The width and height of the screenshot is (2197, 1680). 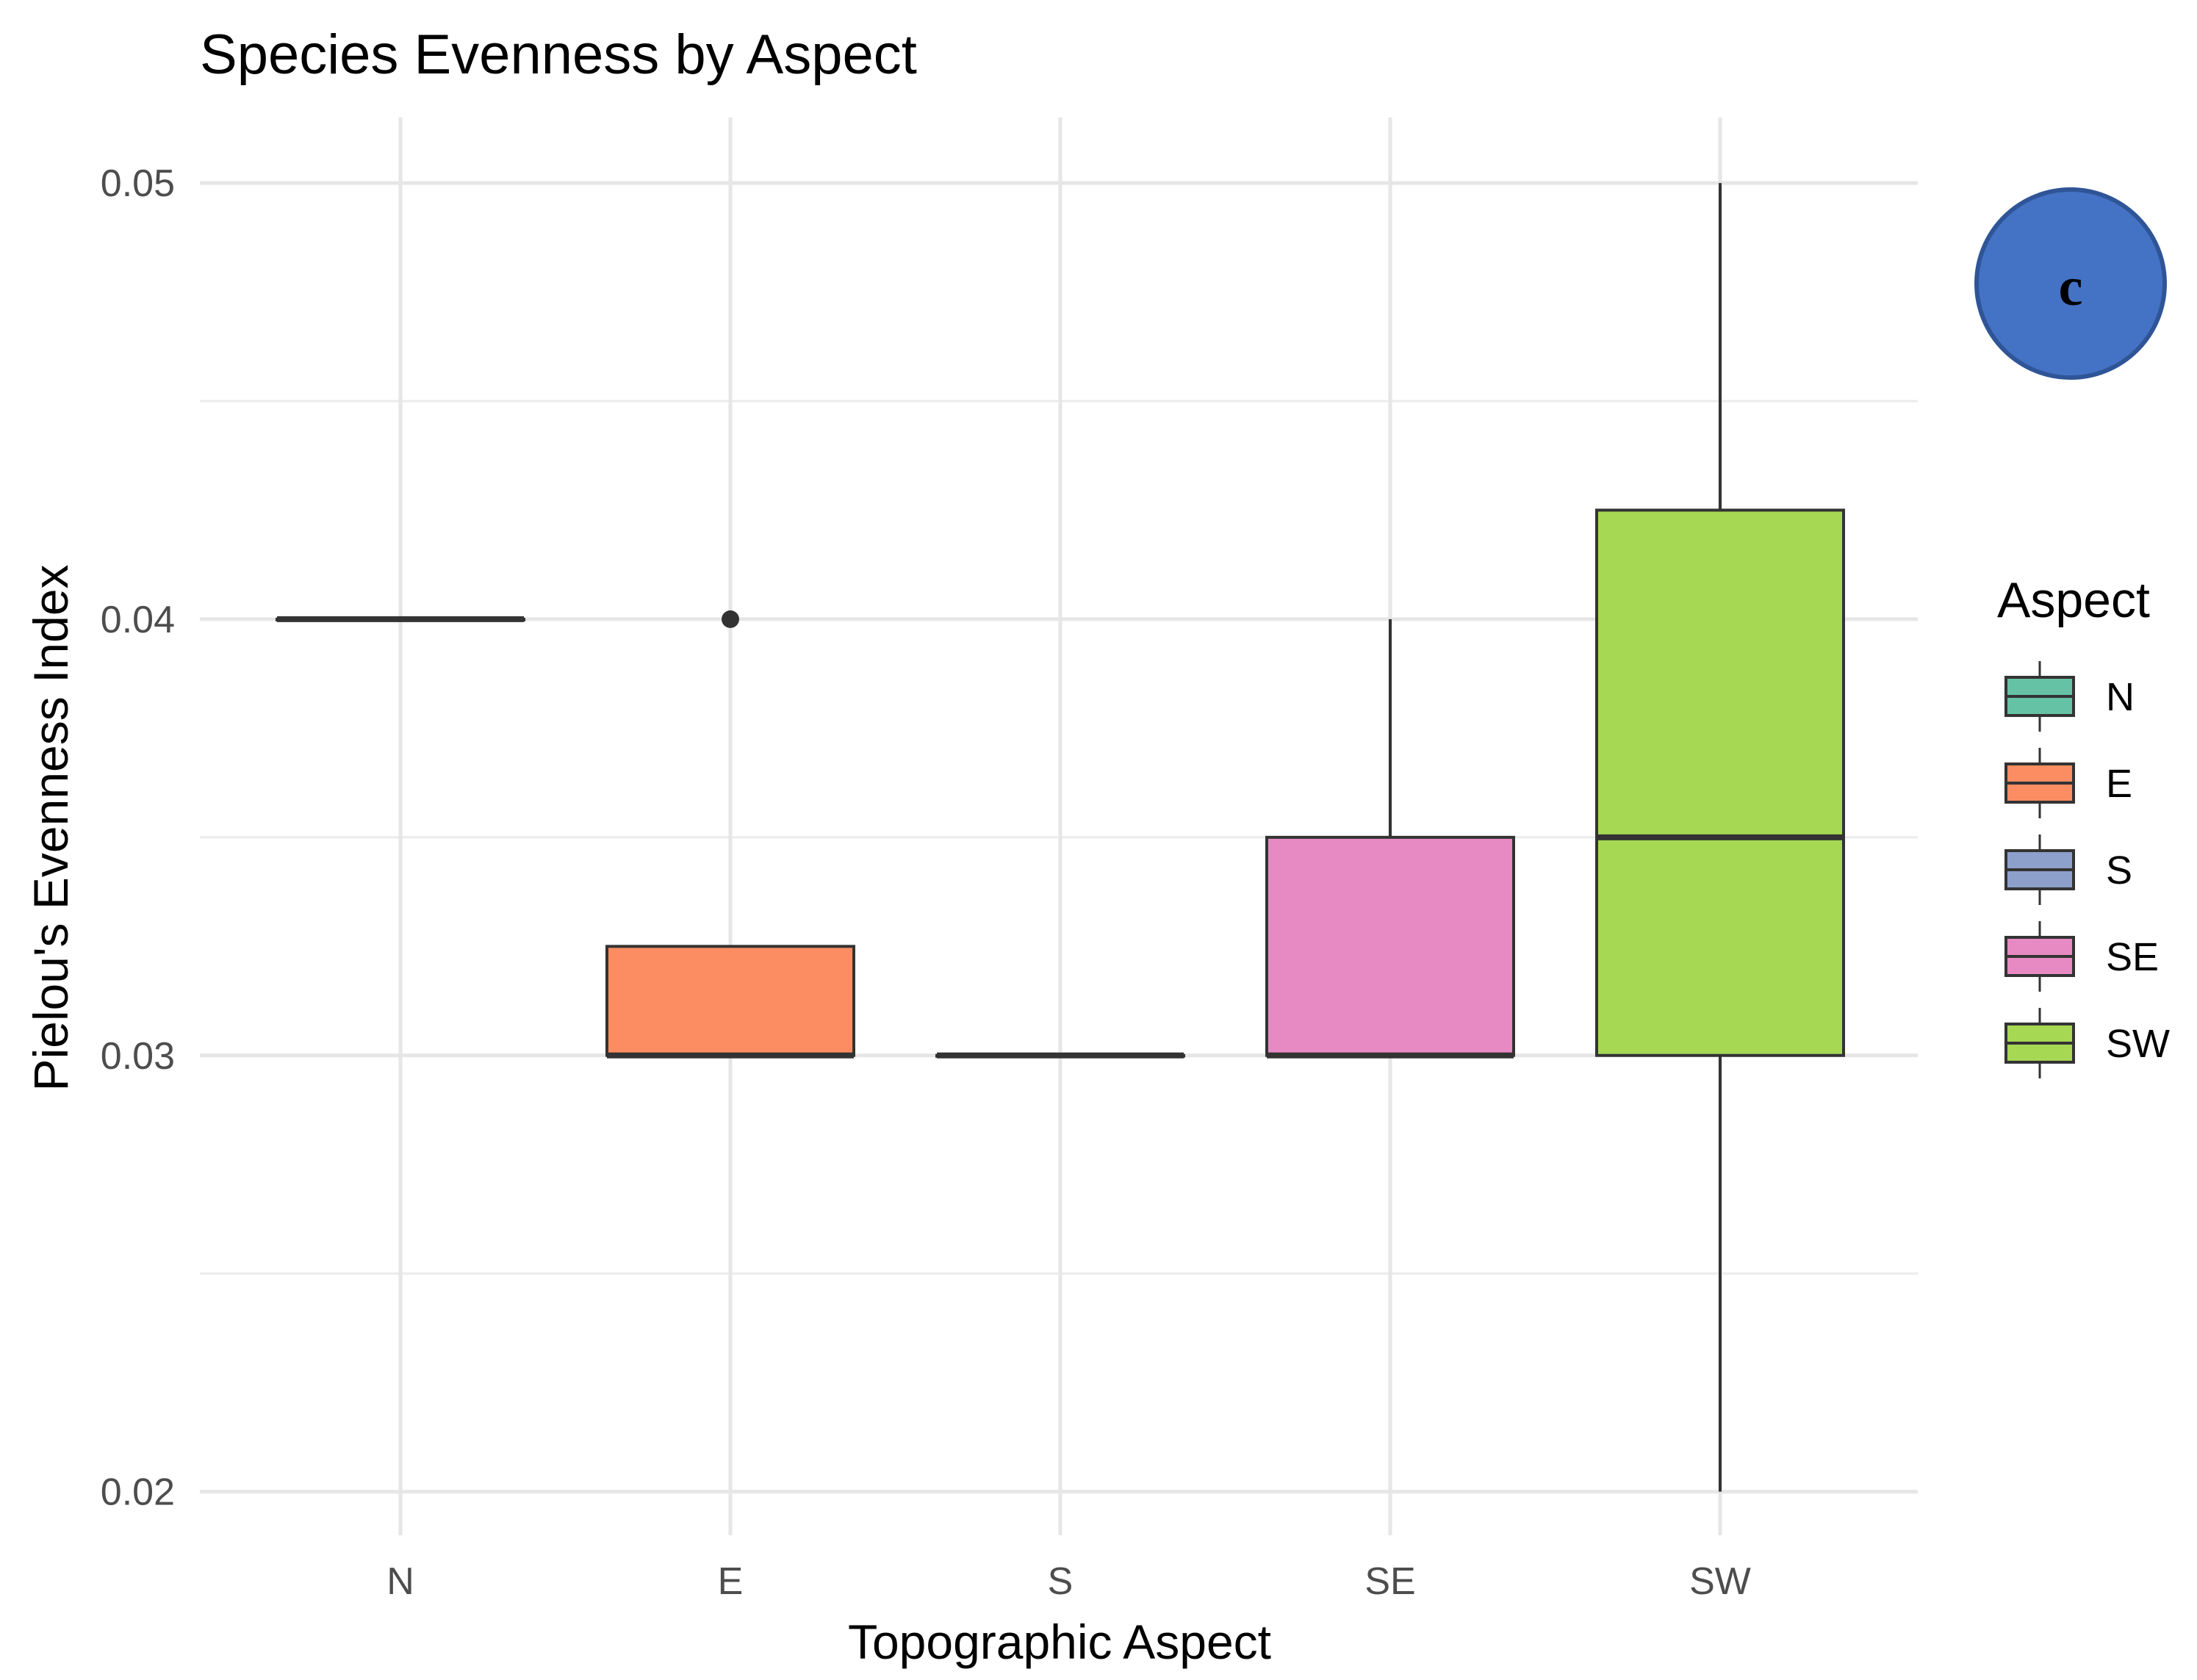 I want to click on y-tick-label: 0.03, so click(x=138, y=1056).